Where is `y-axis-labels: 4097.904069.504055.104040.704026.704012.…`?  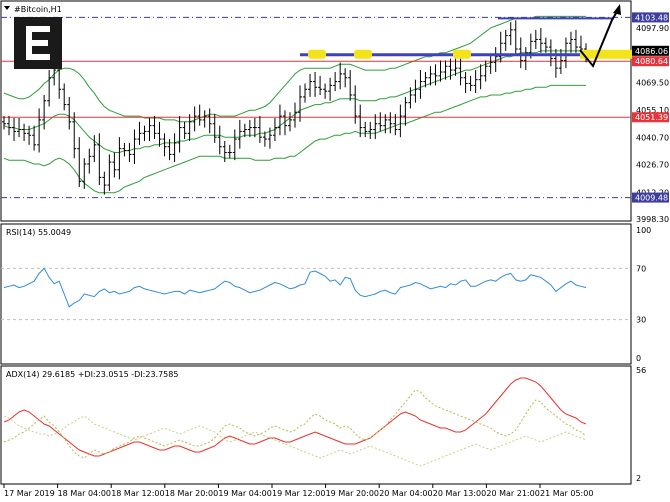 y-axis-labels: 4097.904069.504055.104040.704026.704012.… is located at coordinates (650, 247).